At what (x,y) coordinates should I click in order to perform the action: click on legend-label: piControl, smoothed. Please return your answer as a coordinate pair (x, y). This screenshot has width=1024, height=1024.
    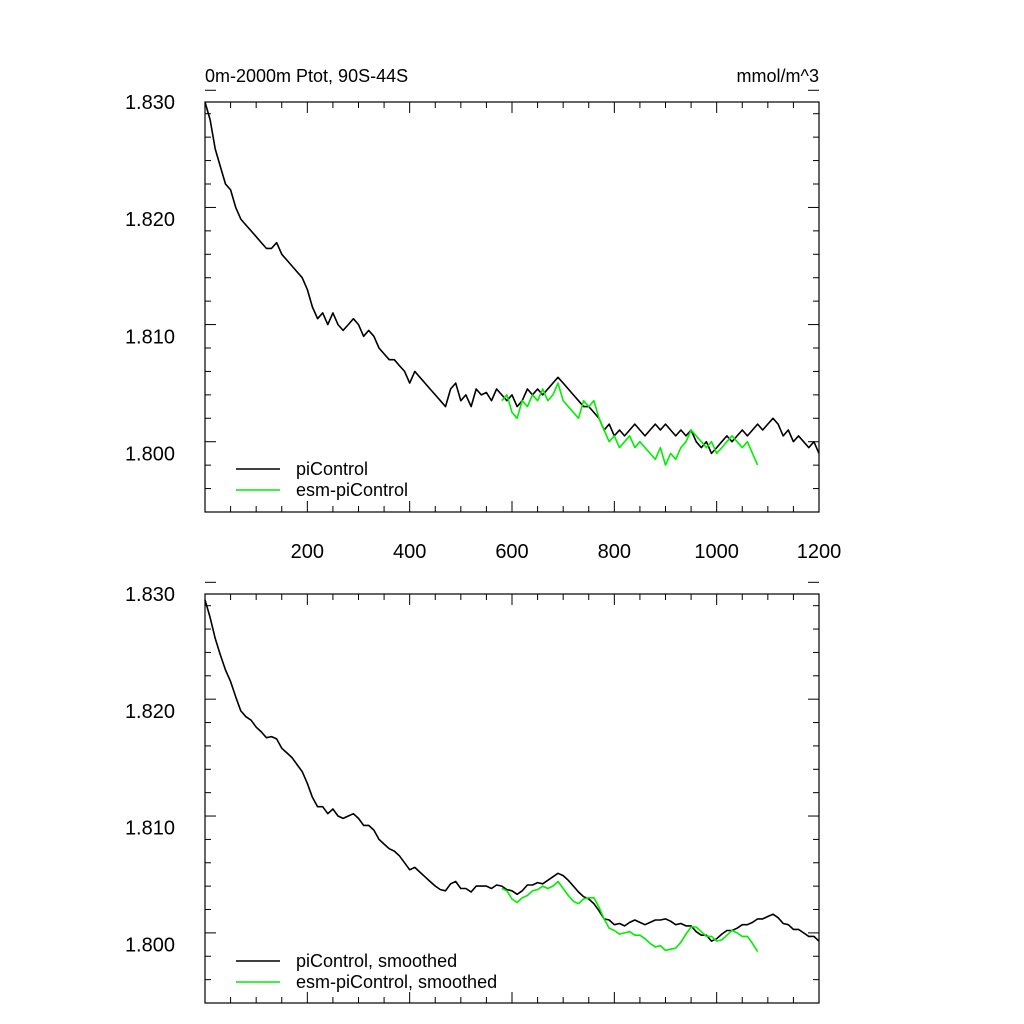
    Looking at the image, I should click on (376, 961).